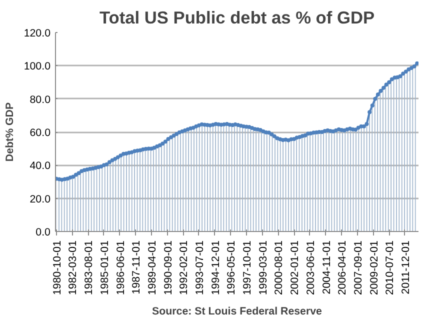 This screenshot has height=322, width=430. What do you see at coordinates (152, 268) in the screenshot?
I see `x-tick-label: 1989-04-01` at bounding box center [152, 268].